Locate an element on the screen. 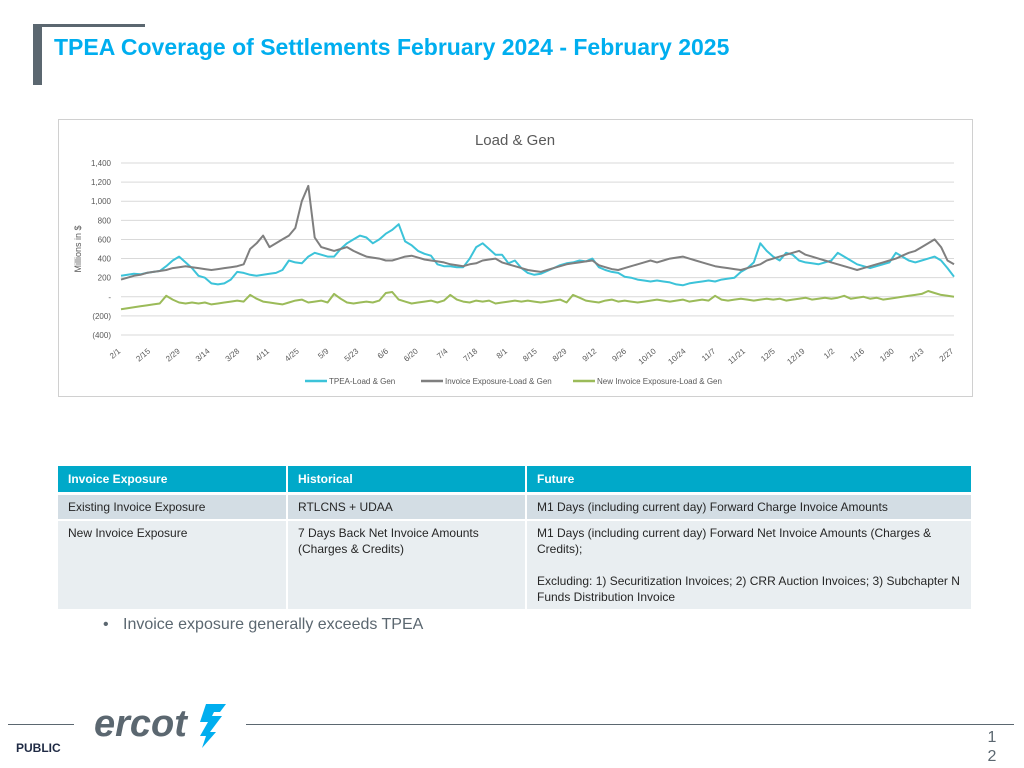 The height and width of the screenshot is (768, 1024). public-label: PUBLIC is located at coordinates (38, 748).